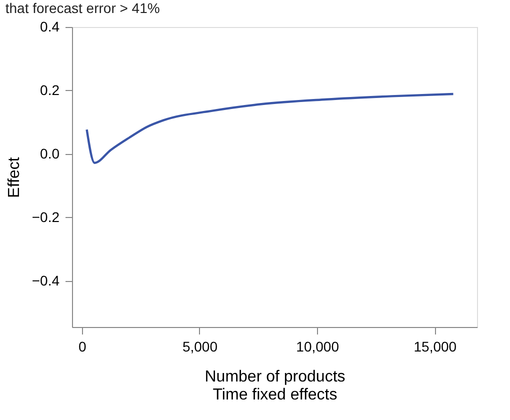 Image resolution: width=510 pixels, height=420 pixels. I want to click on x-tick-label: 5,000, so click(200, 346).